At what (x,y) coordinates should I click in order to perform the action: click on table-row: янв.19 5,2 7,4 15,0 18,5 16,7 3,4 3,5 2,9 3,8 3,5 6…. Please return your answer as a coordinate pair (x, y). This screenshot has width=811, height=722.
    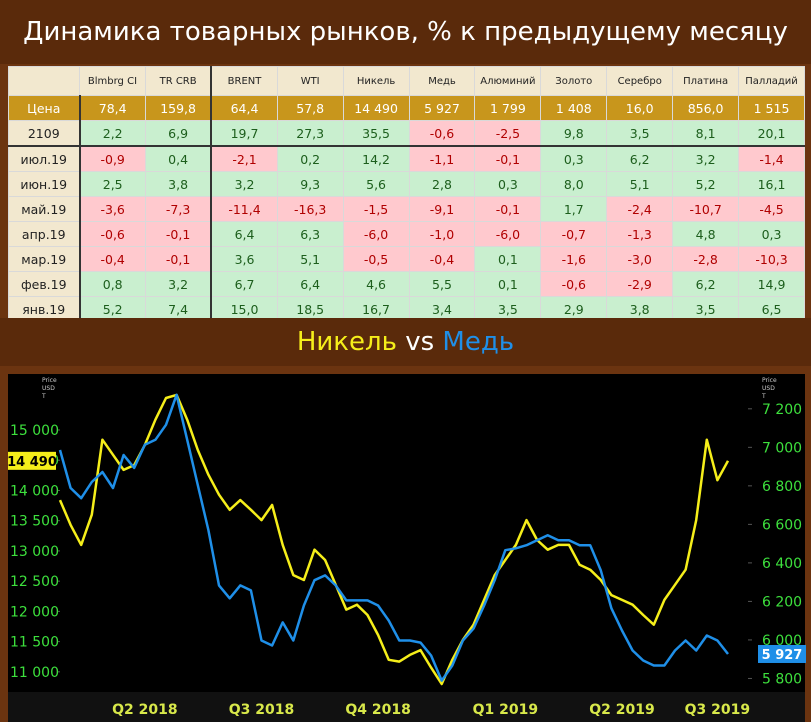
    Looking at the image, I should click on (406, 309).